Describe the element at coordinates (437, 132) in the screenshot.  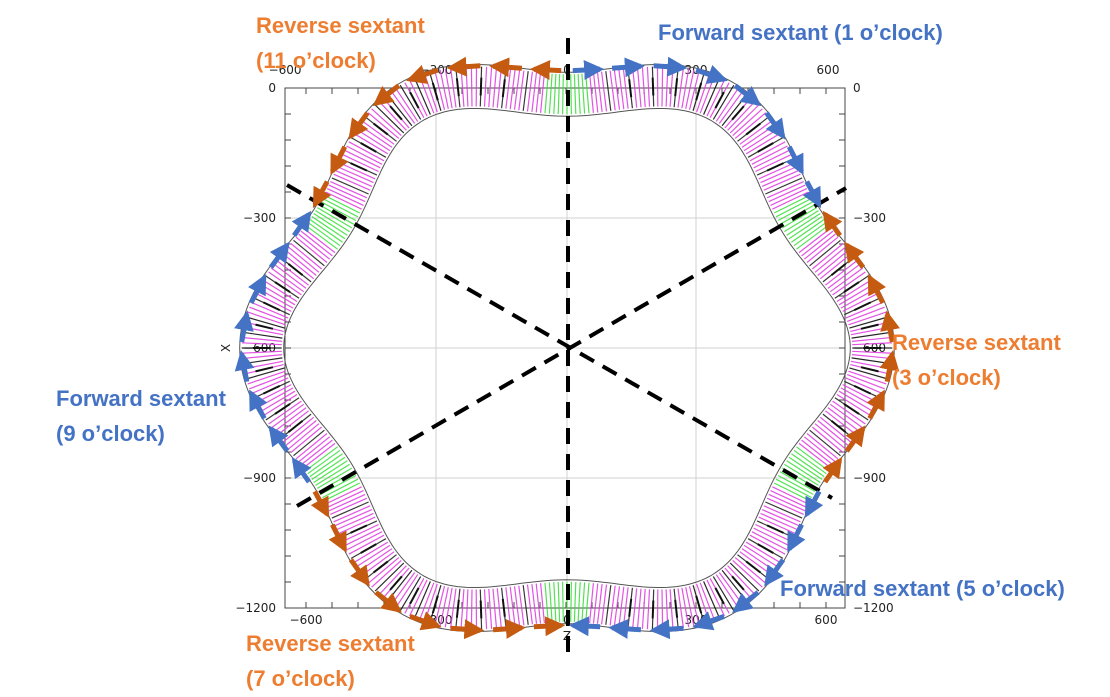
I see `arrow-reverse-11-oclock` at that location.